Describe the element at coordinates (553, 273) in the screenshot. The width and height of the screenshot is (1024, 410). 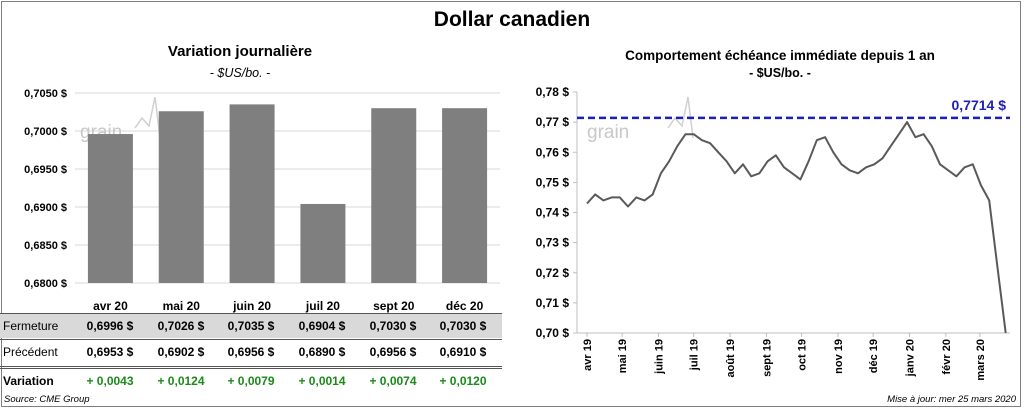
I see `y-tick-label: 0,72 $` at that location.